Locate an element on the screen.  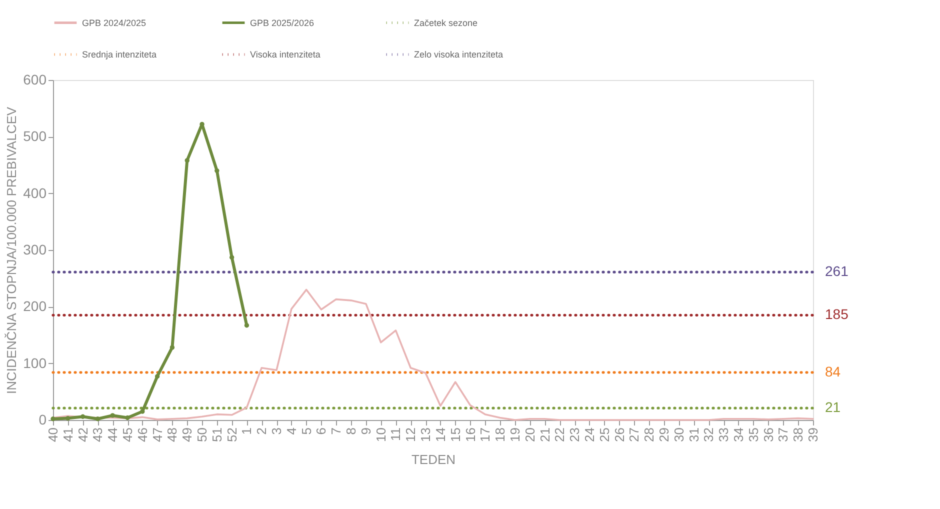
y-tick-label: 500 is located at coordinates (35, 136).